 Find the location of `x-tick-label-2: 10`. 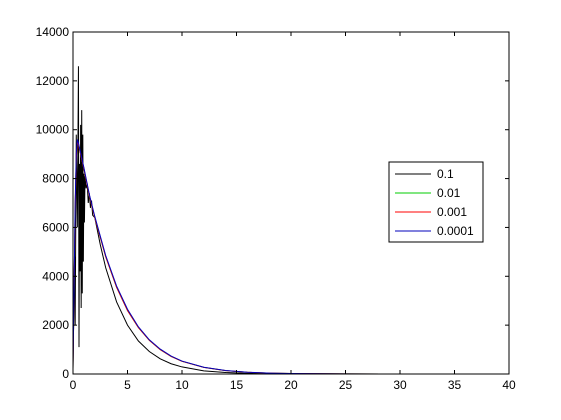

x-tick-label-2: 10 is located at coordinates (182, 385).